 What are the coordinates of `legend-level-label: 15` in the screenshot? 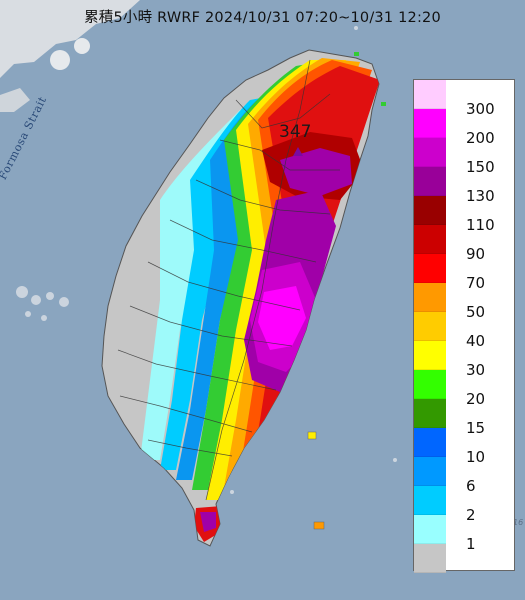 It's located at (476, 428).